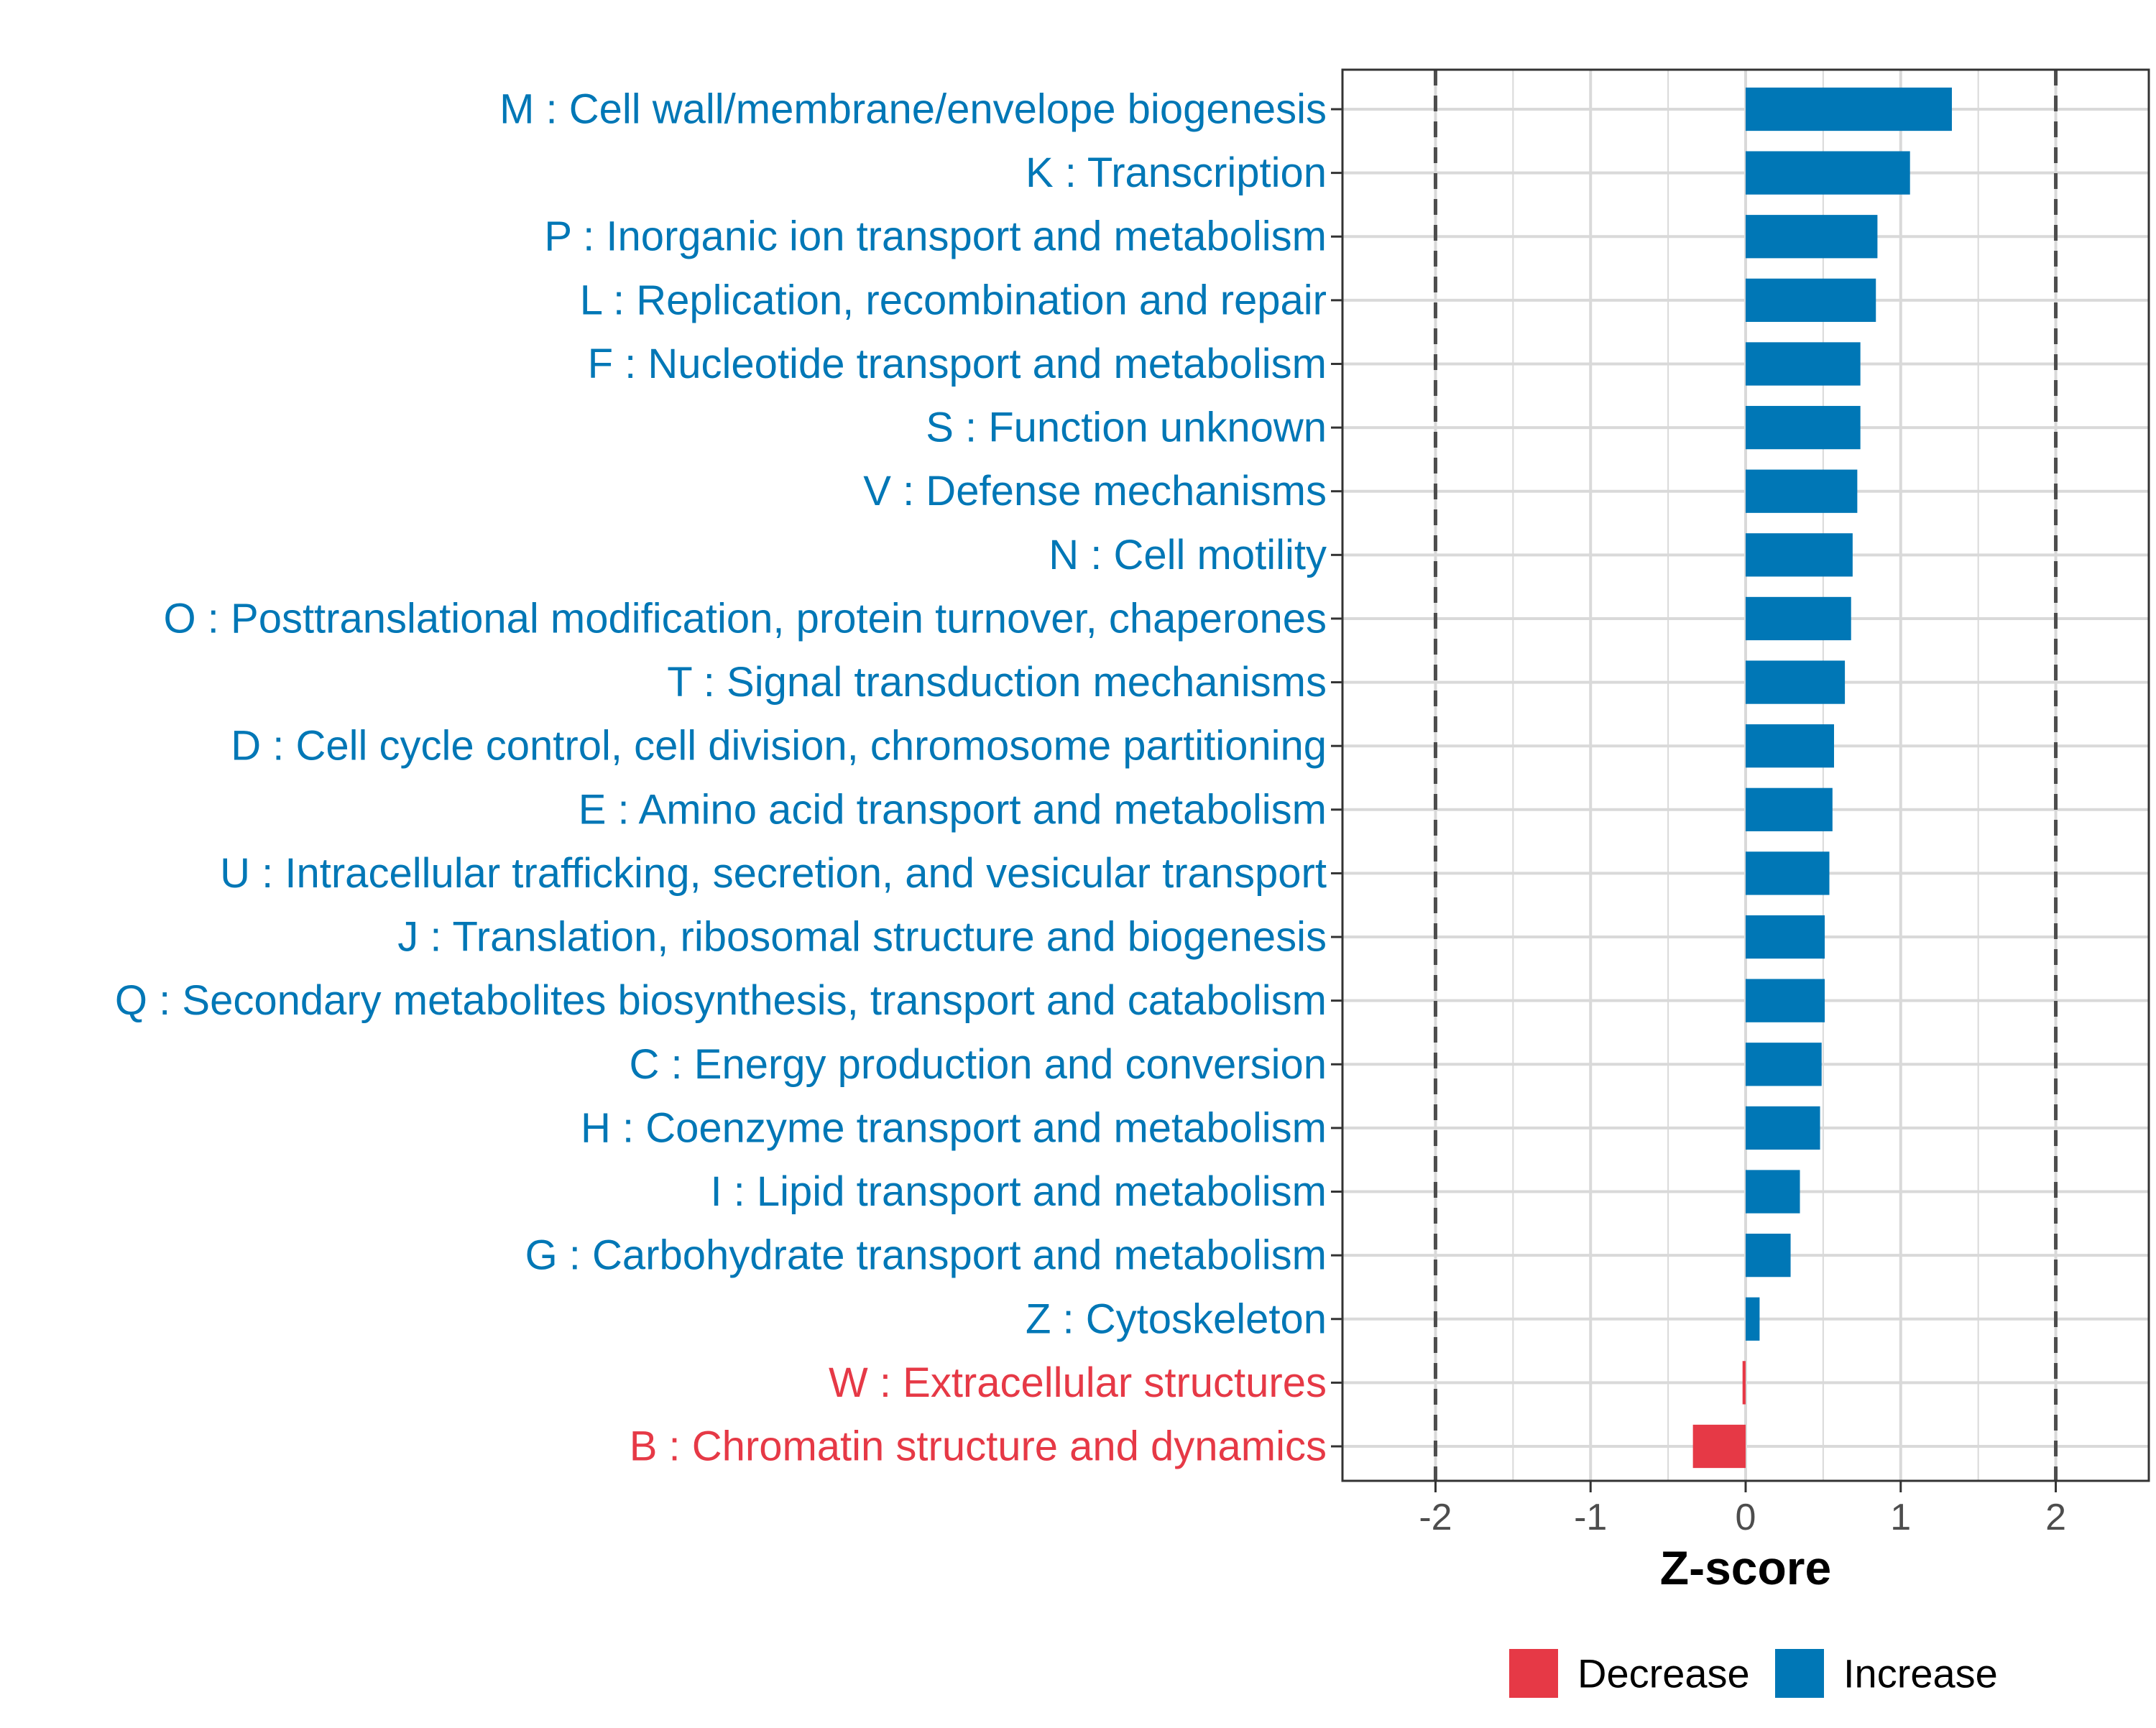 The height and width of the screenshot is (1728, 2156). What do you see at coordinates (1753, 1674) in the screenshot?
I see `legend: Decrease Increase` at bounding box center [1753, 1674].